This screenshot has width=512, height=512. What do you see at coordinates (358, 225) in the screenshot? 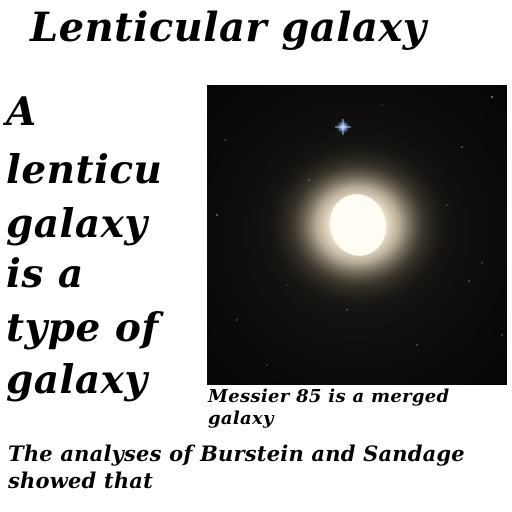
I see `galaxy-core` at bounding box center [358, 225].